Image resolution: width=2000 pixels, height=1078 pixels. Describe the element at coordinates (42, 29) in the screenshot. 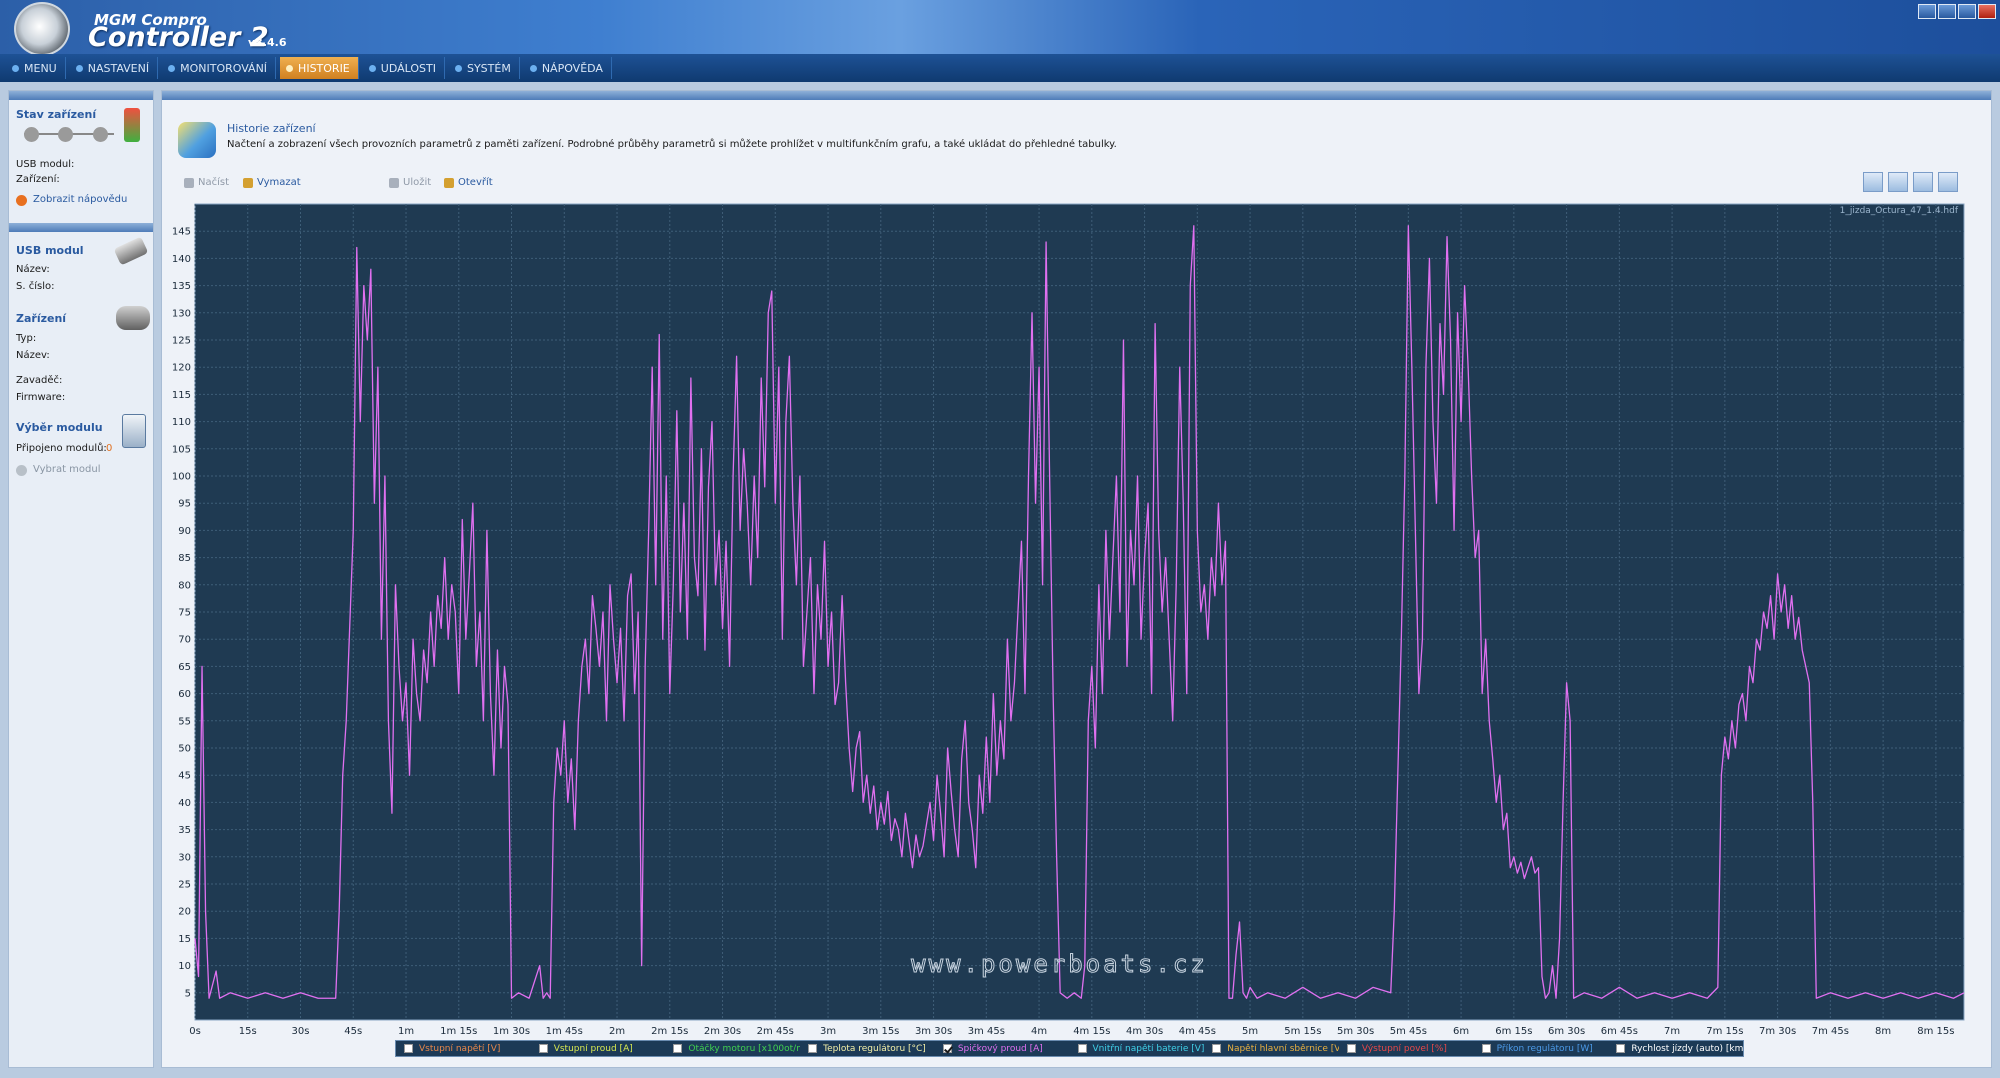

I see `logo` at that location.